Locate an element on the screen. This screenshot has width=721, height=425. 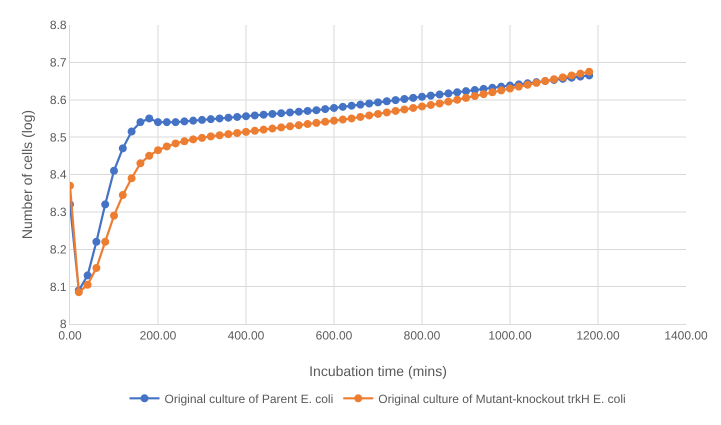
legend-label: Original culture of Parent E. coli is located at coordinates (249, 399).